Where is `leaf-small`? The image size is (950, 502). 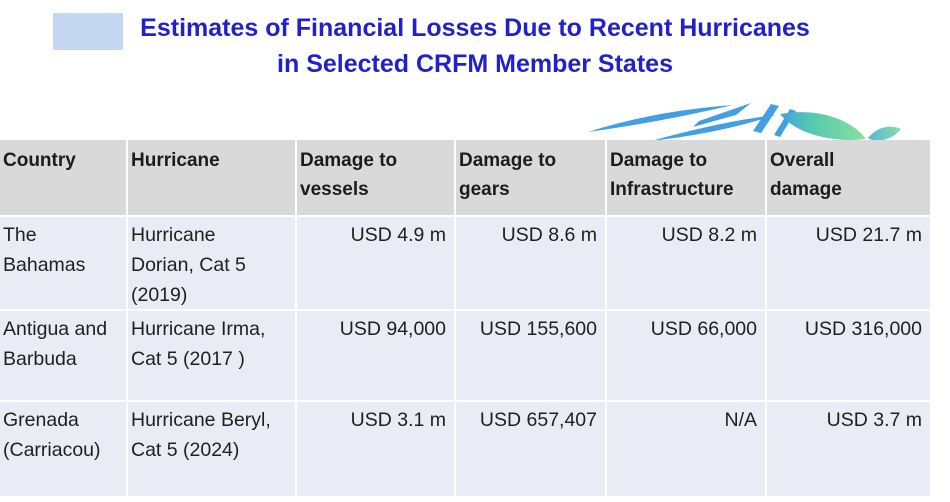 leaf-small is located at coordinates (884, 133).